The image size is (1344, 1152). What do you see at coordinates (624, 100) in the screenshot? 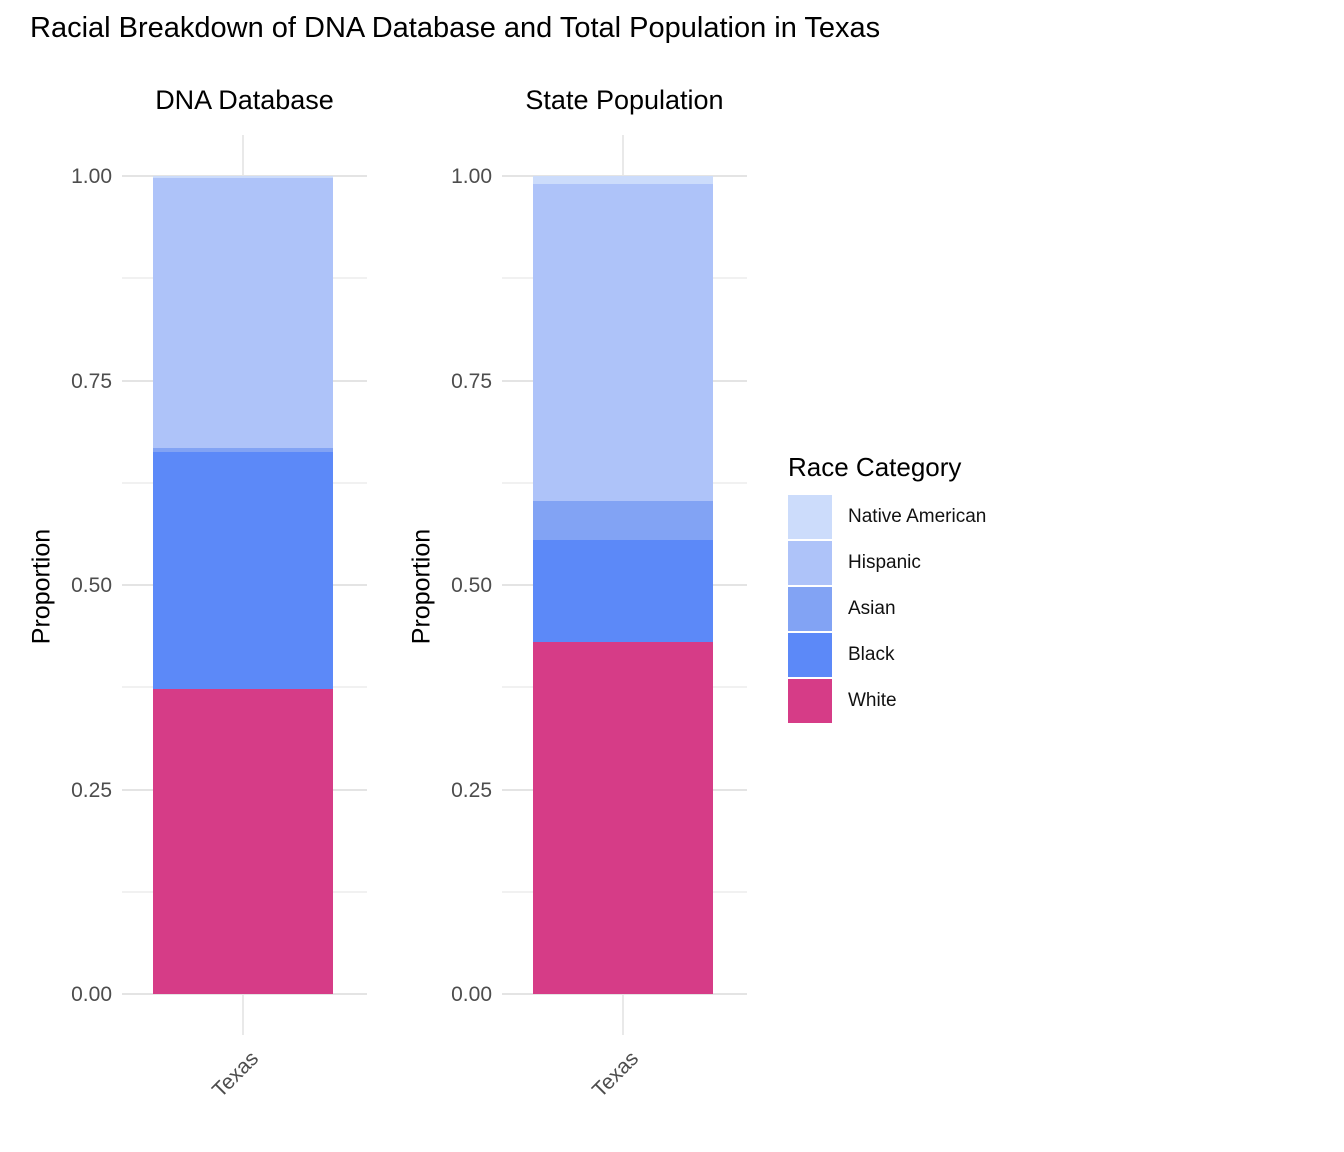
I see `panel-title: State Population` at bounding box center [624, 100].